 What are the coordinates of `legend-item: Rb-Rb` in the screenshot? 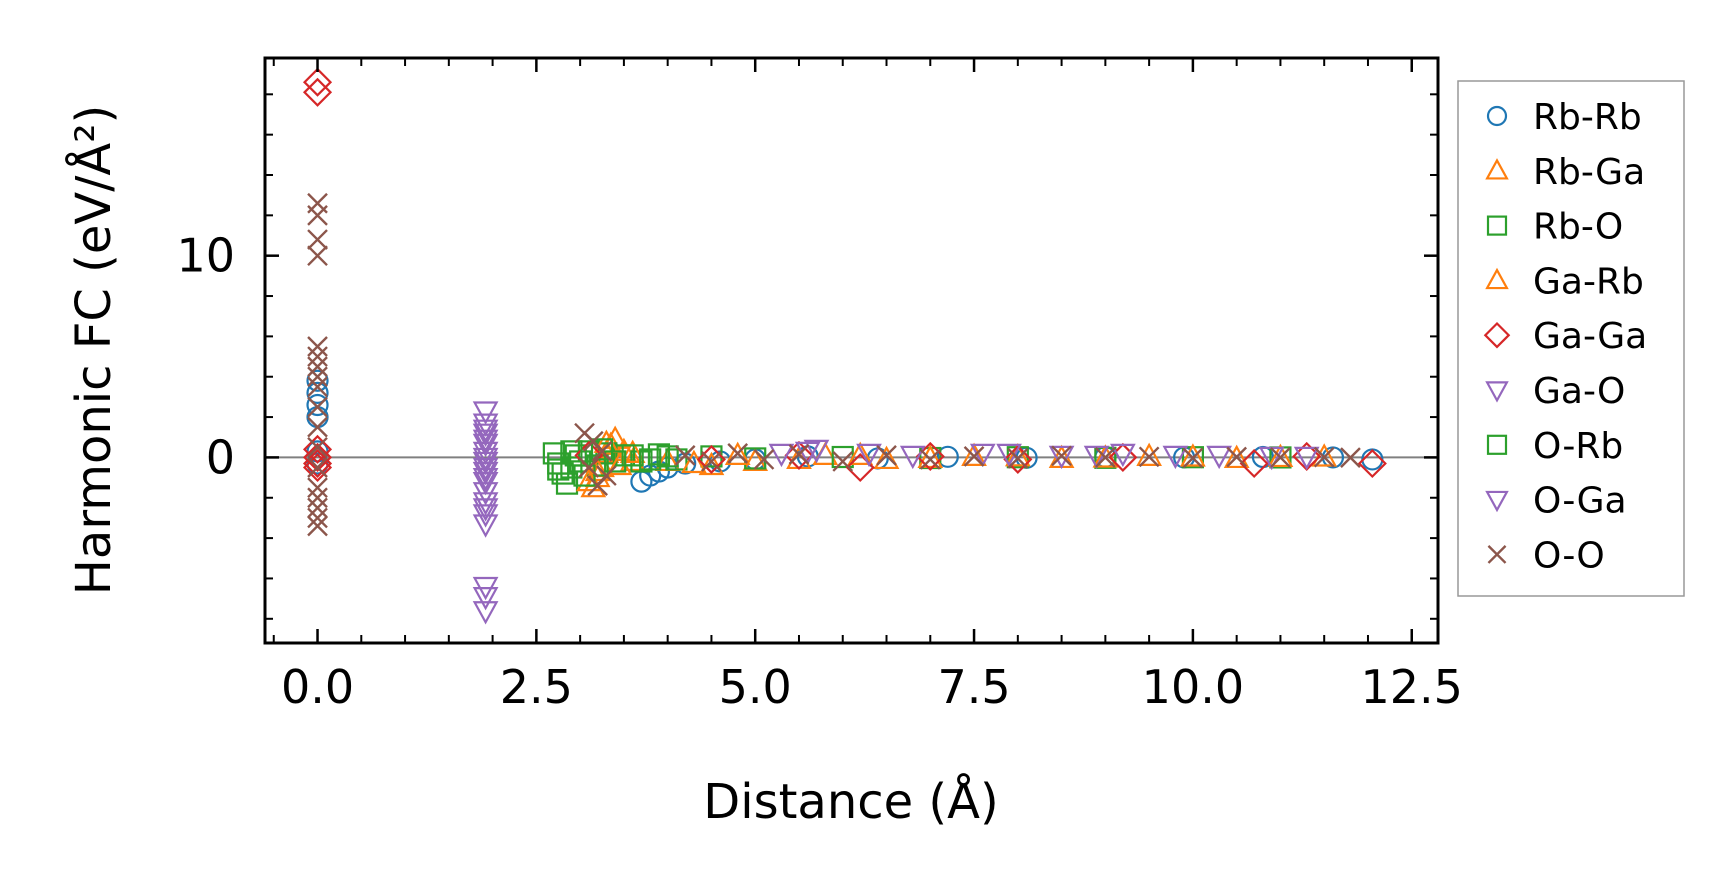 It's located at (1564, 117).